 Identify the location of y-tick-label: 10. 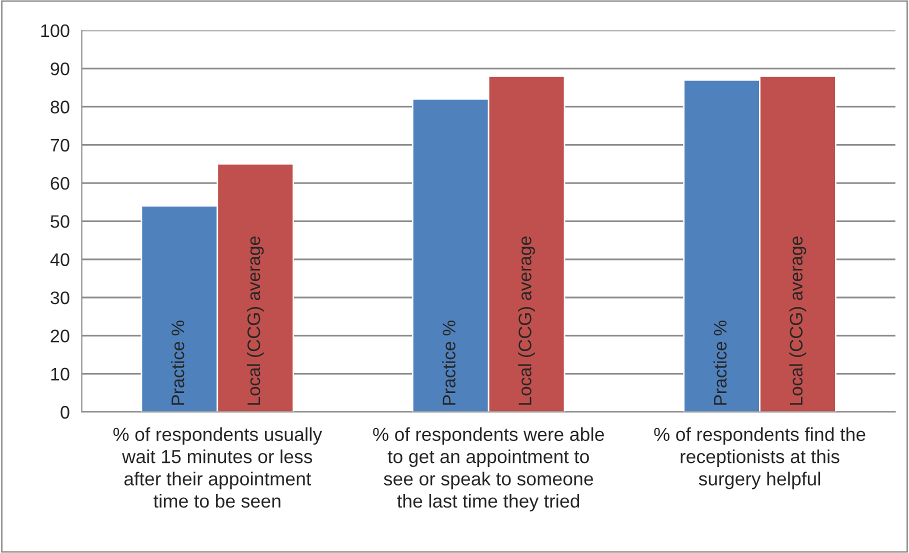
(60, 374).